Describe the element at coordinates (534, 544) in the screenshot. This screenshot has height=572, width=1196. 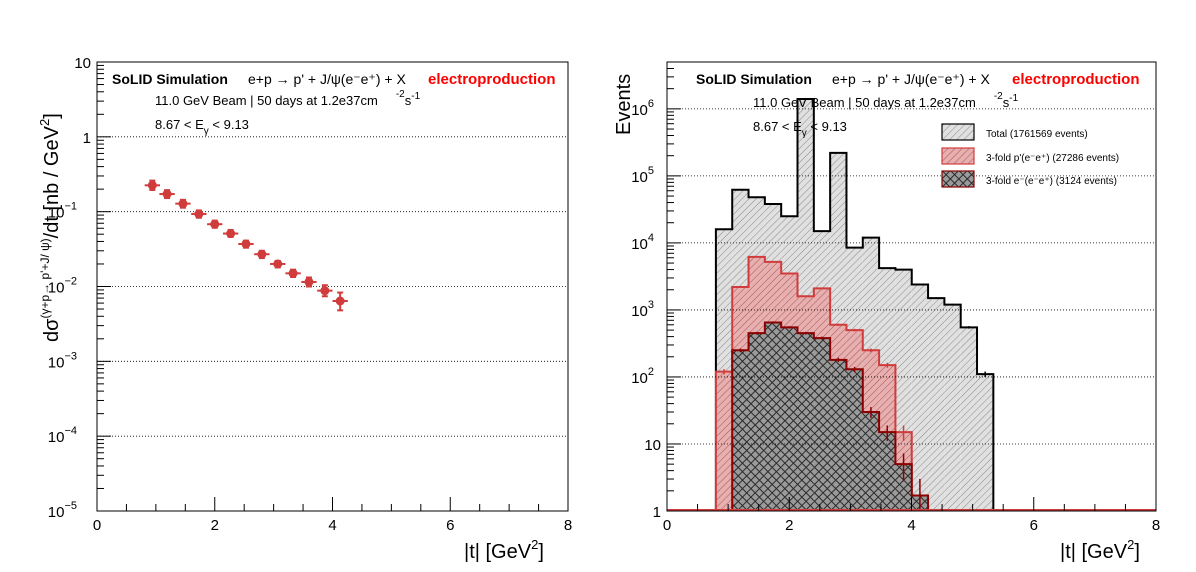
I see `left-xlabel-sup: 2` at that location.